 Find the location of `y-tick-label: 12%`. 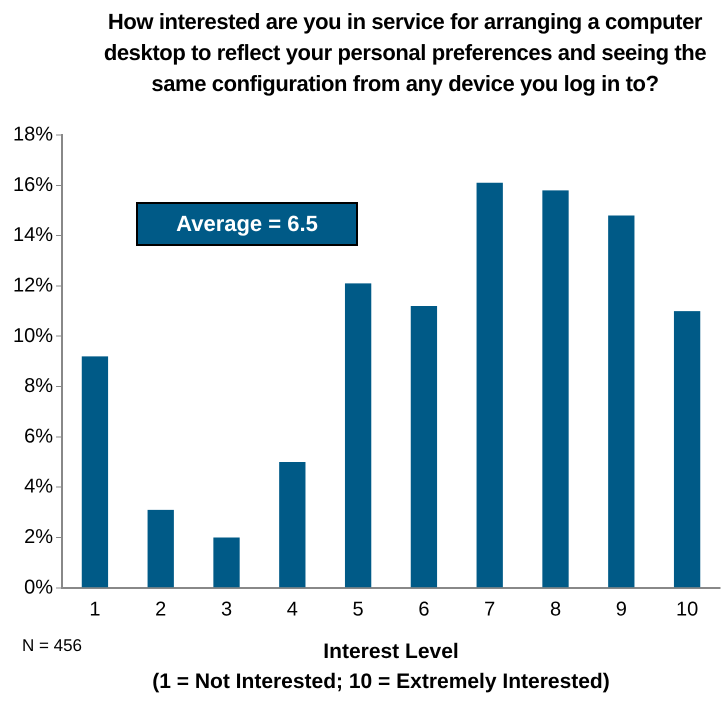

y-tick-label: 12% is located at coordinates (33, 285).